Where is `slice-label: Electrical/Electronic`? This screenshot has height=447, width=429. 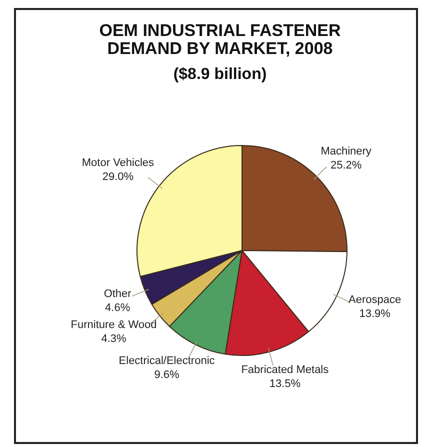
slice-label: Electrical/Electronic is located at coordinates (167, 360).